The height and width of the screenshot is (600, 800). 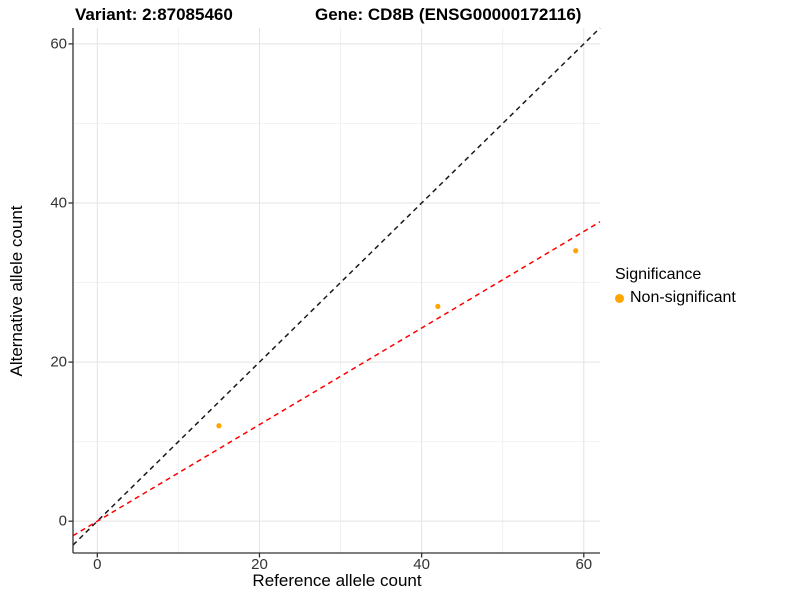 I want to click on x-tick-label: 60, so click(x=584, y=564).